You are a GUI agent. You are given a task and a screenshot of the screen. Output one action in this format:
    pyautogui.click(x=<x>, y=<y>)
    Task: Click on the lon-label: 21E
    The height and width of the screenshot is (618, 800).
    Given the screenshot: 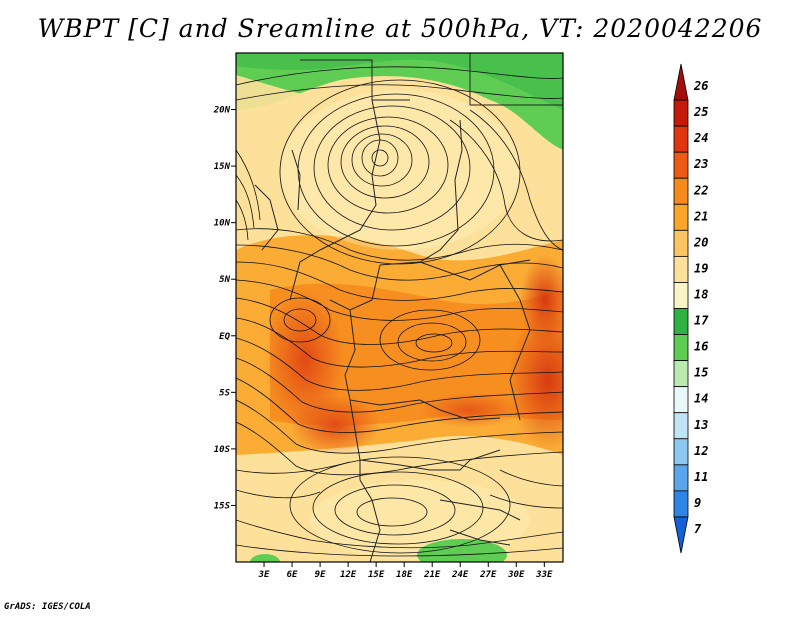 What is the action you would take?
    pyautogui.click(x=432, y=575)
    